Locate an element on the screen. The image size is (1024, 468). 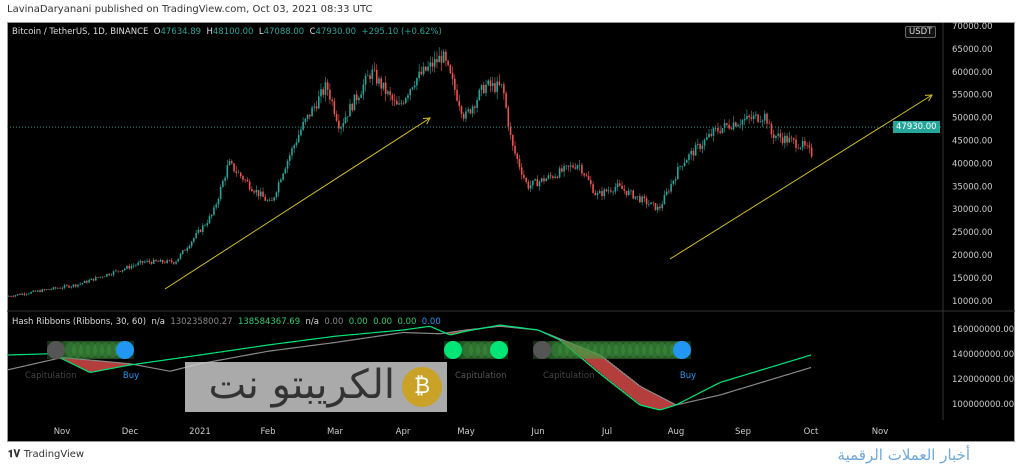
signal-label-buy: Buy is located at coordinates (688, 376).